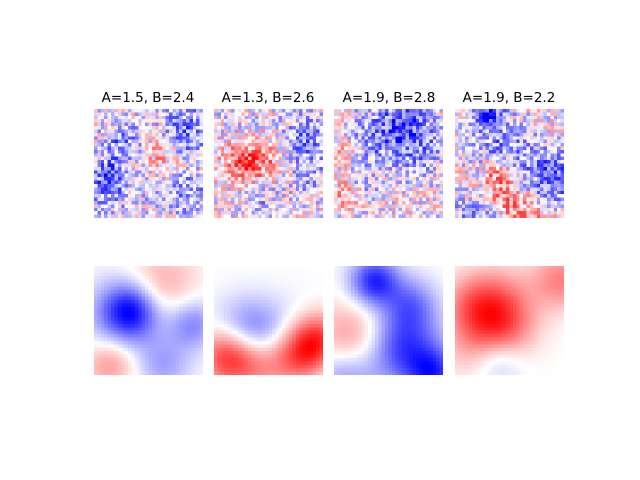 Image resolution: width=640 pixels, height=480 pixels. Describe the element at coordinates (148, 98) in the screenshot. I see `panel-title-1: A=1.5, B=2.4` at that location.